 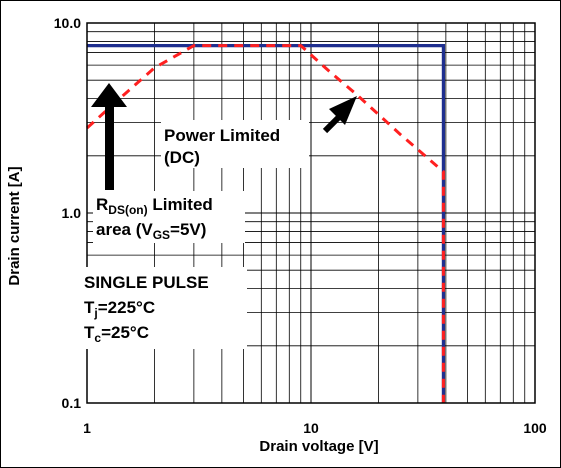 I want to click on tj-label: Tj=225°C, so click(x=119, y=309).